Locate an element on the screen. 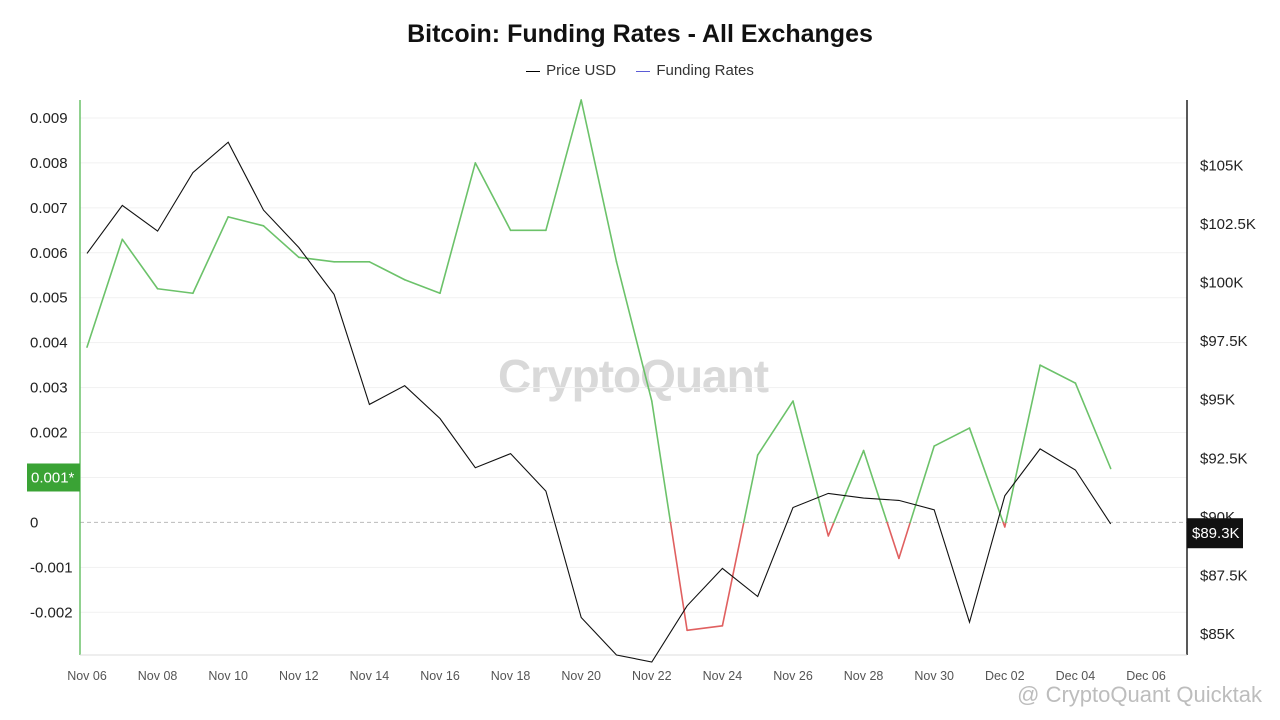 The height and width of the screenshot is (720, 1280). legend-item-price: Price USD is located at coordinates (571, 70).